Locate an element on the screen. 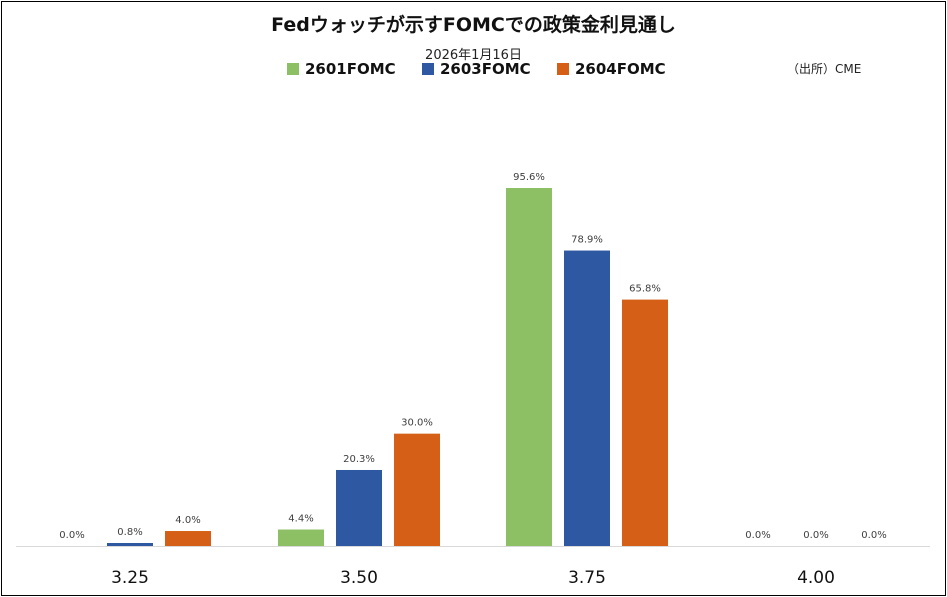 This screenshot has width=947, height=597. legend-swatch-2601fomc is located at coordinates (293, 69).